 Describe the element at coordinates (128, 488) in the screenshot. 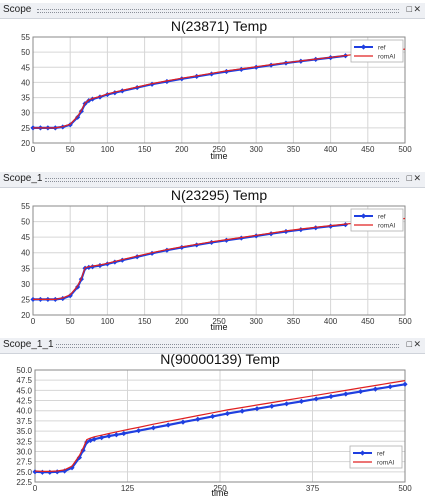

I see `x-tick-label: 125` at that location.